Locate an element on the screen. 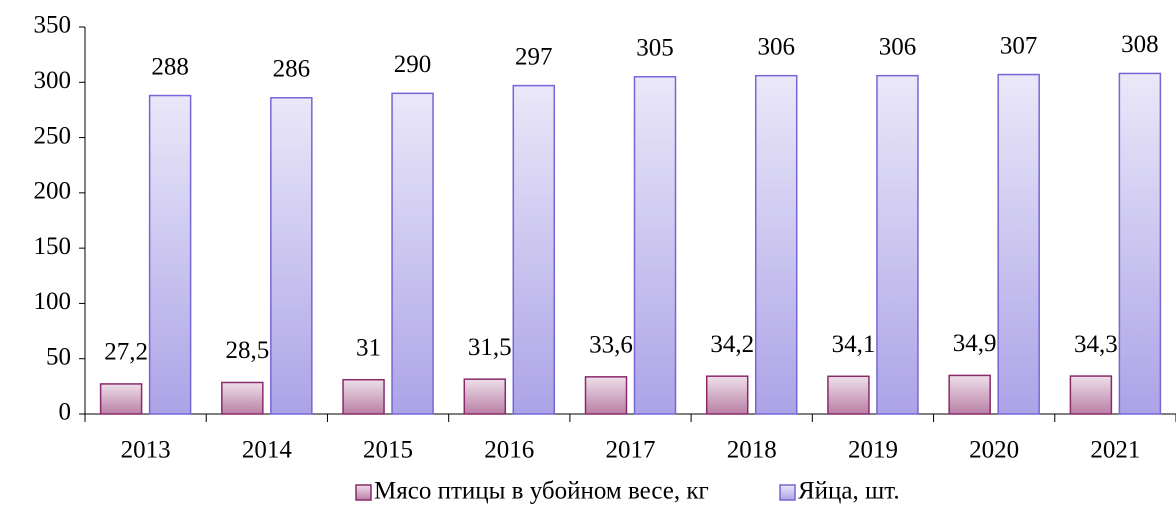 The width and height of the screenshot is (1176, 517). x-tick-label: 2014 is located at coordinates (267, 450).